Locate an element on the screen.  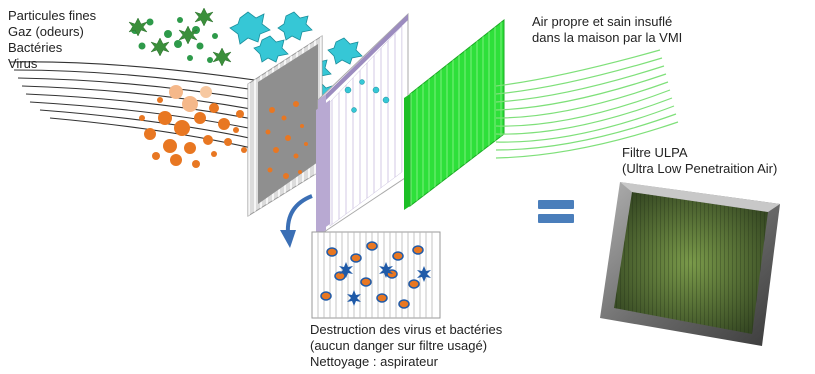
destruction-line-2: (aucun danger sur filtre usagé) is located at coordinates (399, 345).